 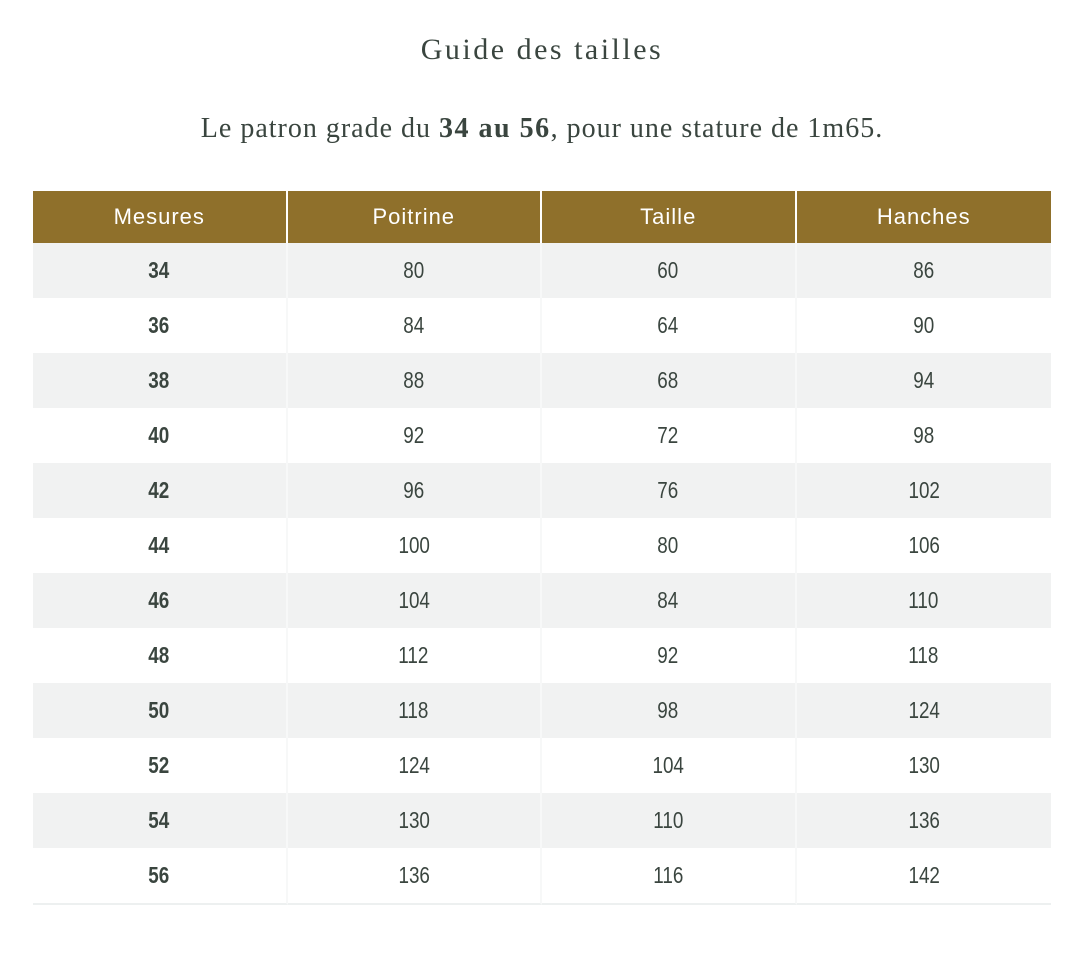 I want to click on measure-size-cell: 38, so click(x=160, y=381).